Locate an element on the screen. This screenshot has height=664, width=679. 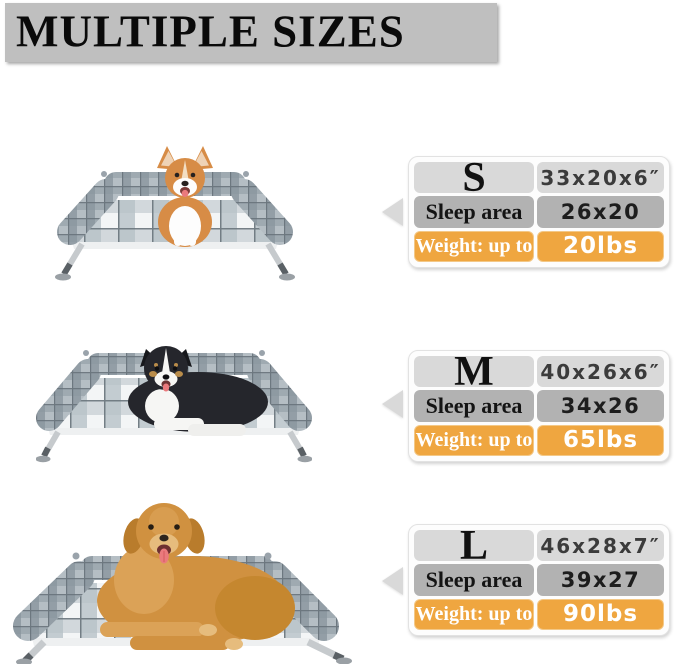
sleep-area-value-cell: 26x20 is located at coordinates (600, 212).